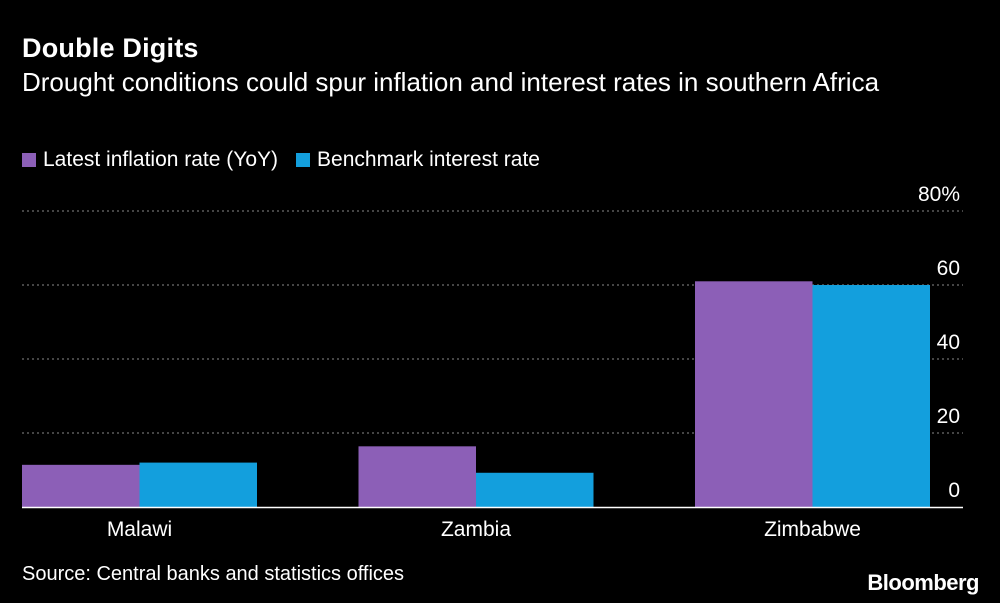 This screenshot has width=1000, height=603. I want to click on bar-malawi-interest, so click(198, 484).